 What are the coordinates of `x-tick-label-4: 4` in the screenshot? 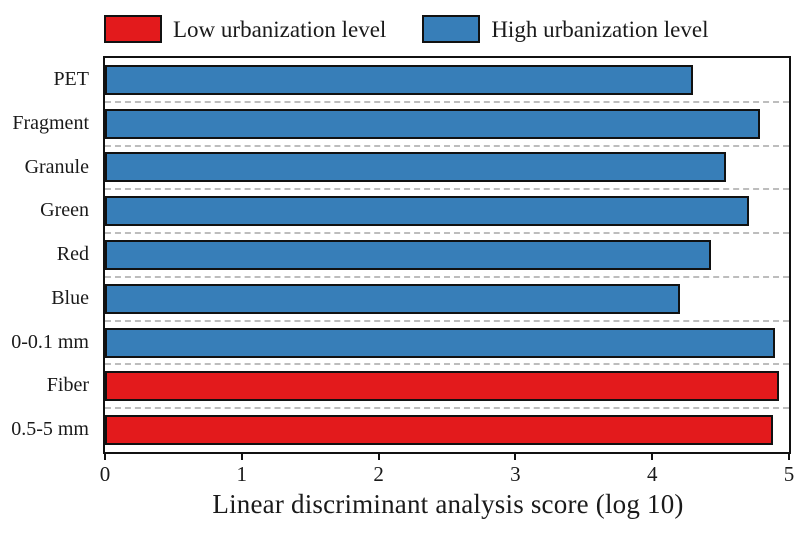 It's located at (652, 474).